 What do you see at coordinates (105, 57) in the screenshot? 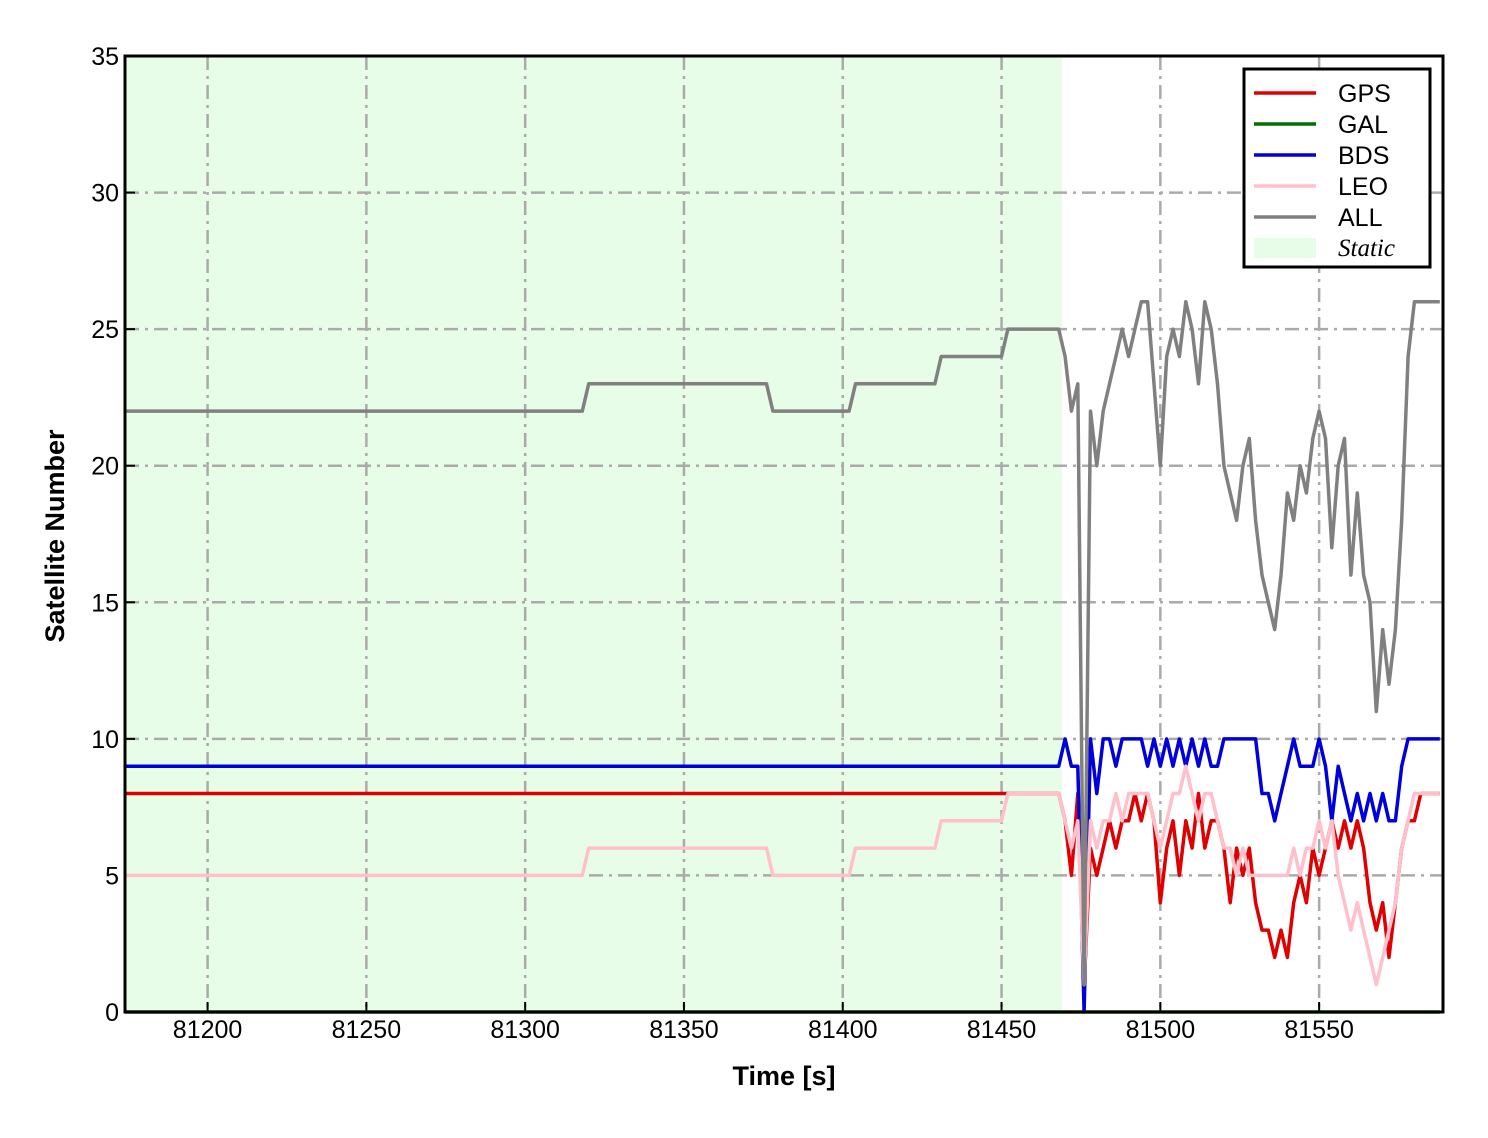
I see `y-tick-label: 35` at bounding box center [105, 57].